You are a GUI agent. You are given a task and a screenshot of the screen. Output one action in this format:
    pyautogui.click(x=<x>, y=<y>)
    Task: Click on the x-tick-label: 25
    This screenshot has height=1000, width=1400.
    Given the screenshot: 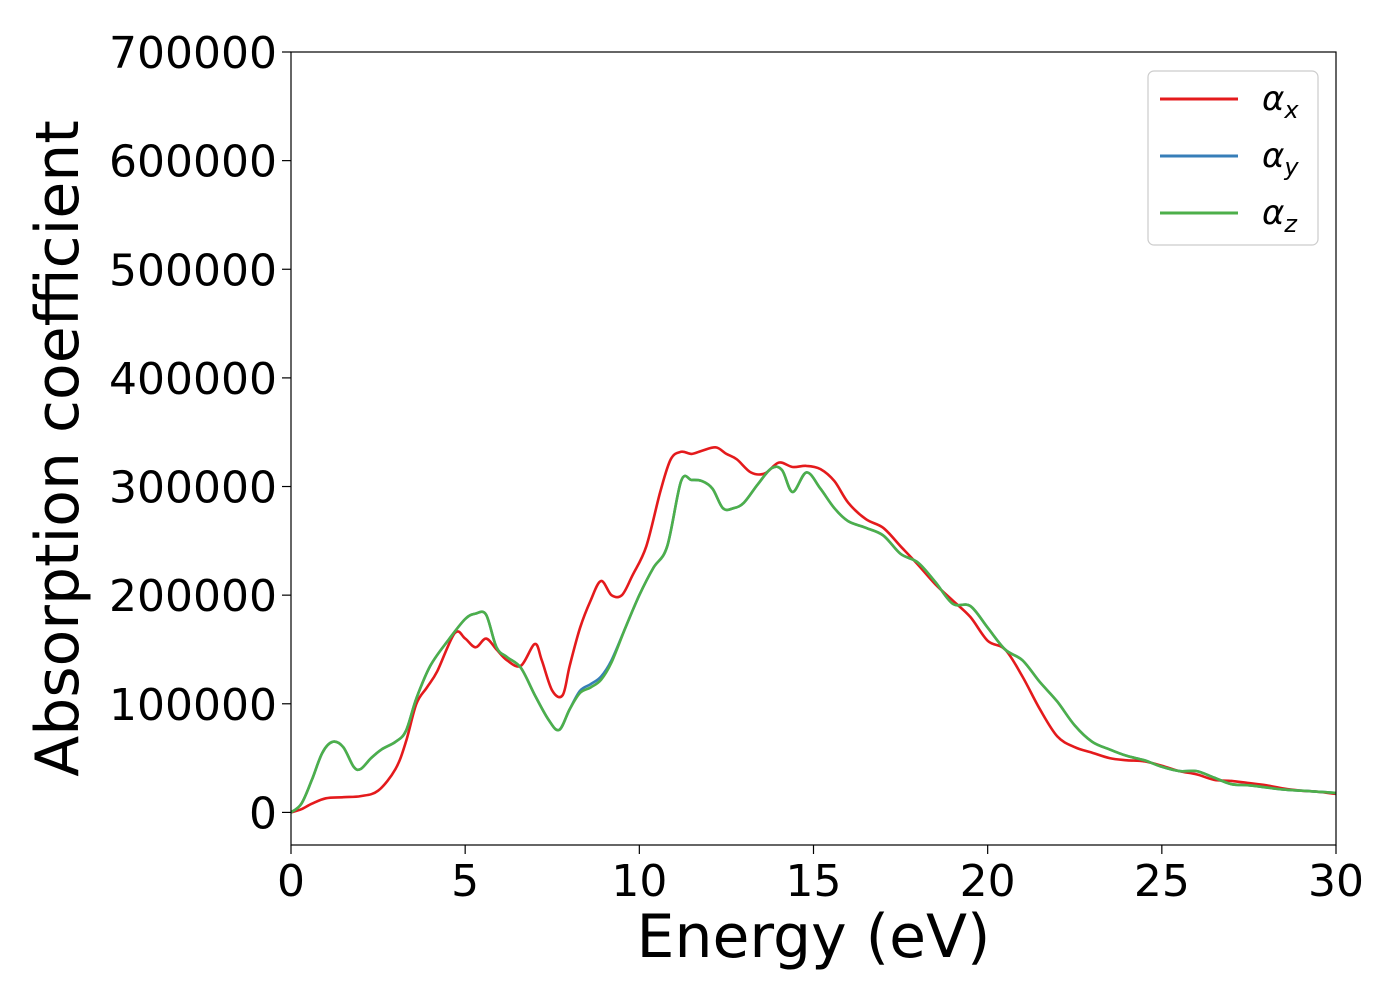 What is the action you would take?
    pyautogui.click(x=1162, y=881)
    